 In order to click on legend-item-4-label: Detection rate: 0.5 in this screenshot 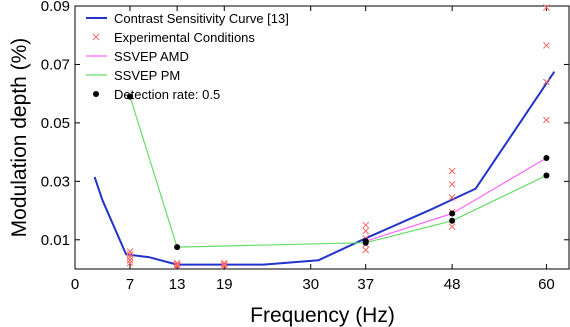, I will do `click(167, 94)`.